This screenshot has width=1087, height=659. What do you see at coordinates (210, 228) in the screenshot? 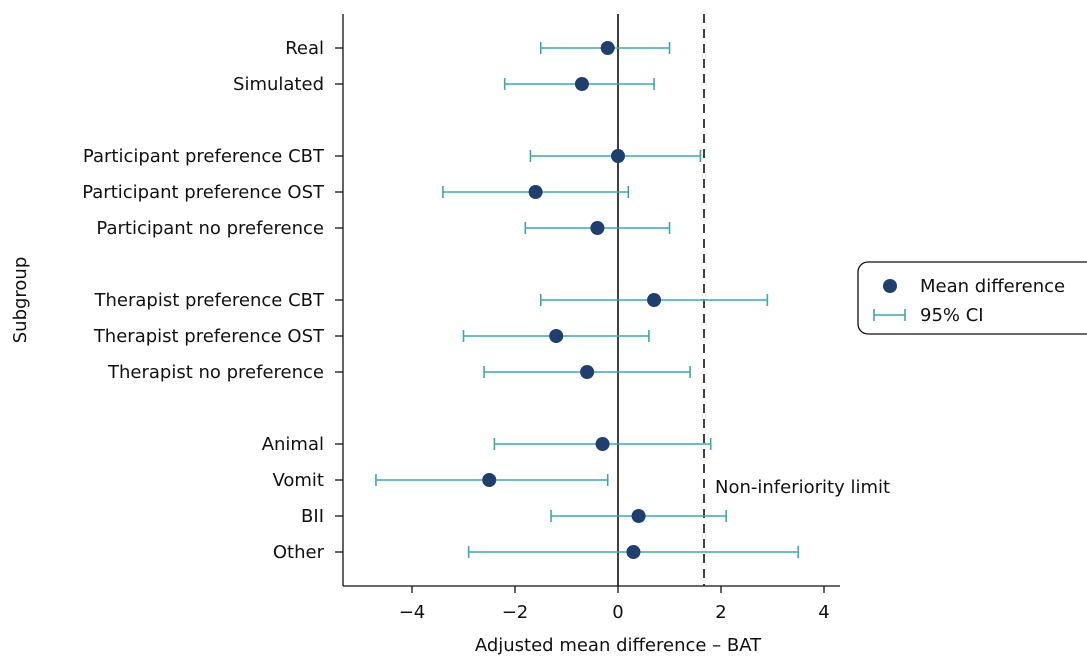
I see `y-tick-label: Participant no preference` at bounding box center [210, 228].